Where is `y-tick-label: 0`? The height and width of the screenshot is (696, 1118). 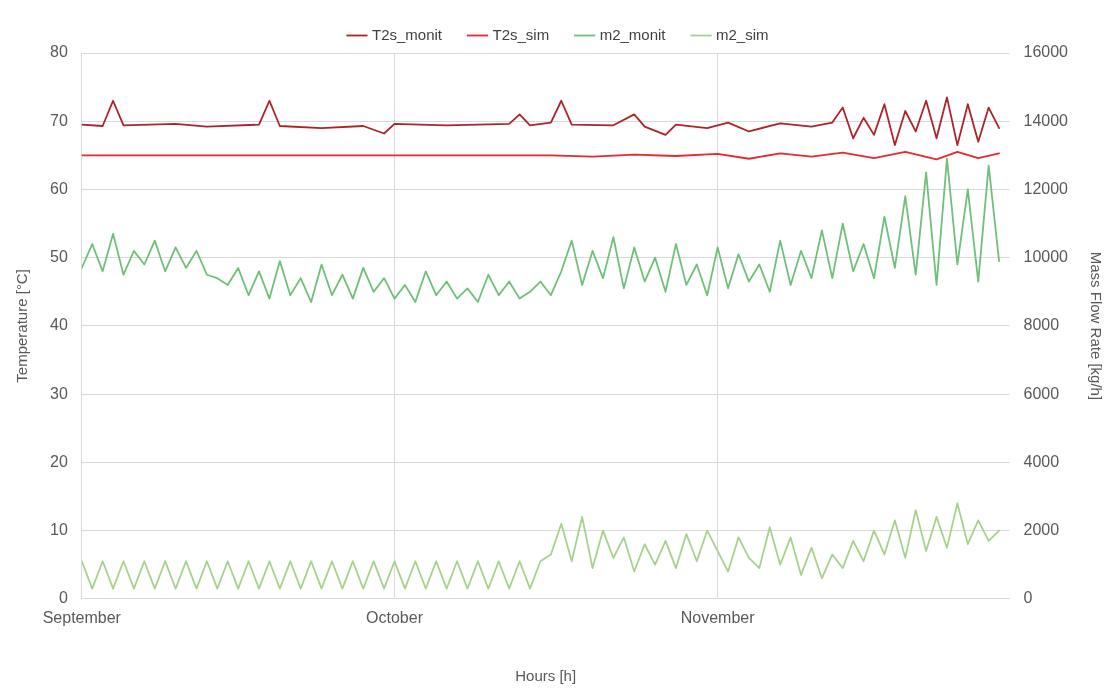
y-tick-label: 0 is located at coordinates (63, 598).